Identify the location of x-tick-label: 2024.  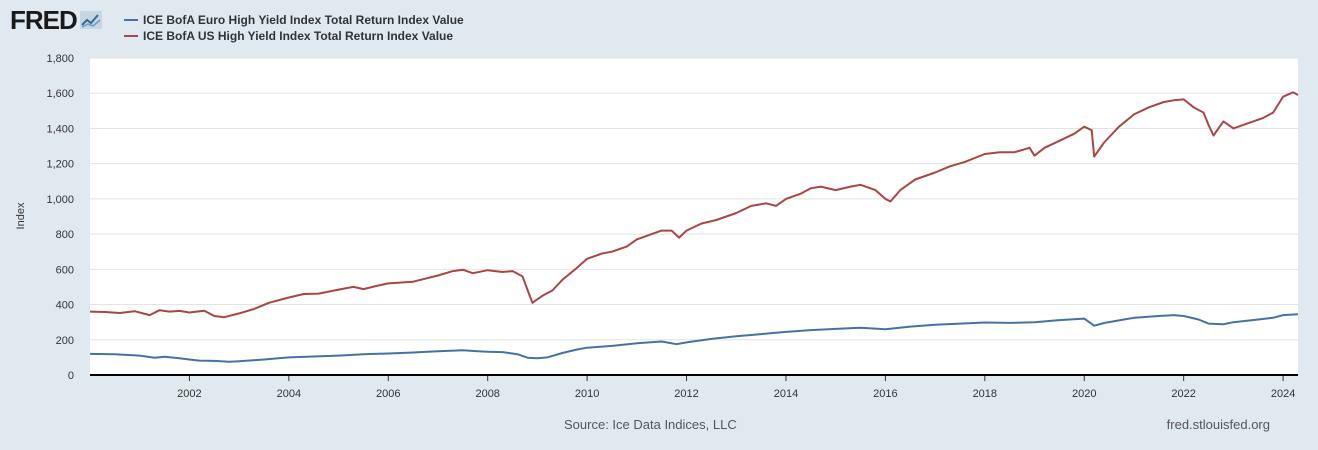
(1283, 394).